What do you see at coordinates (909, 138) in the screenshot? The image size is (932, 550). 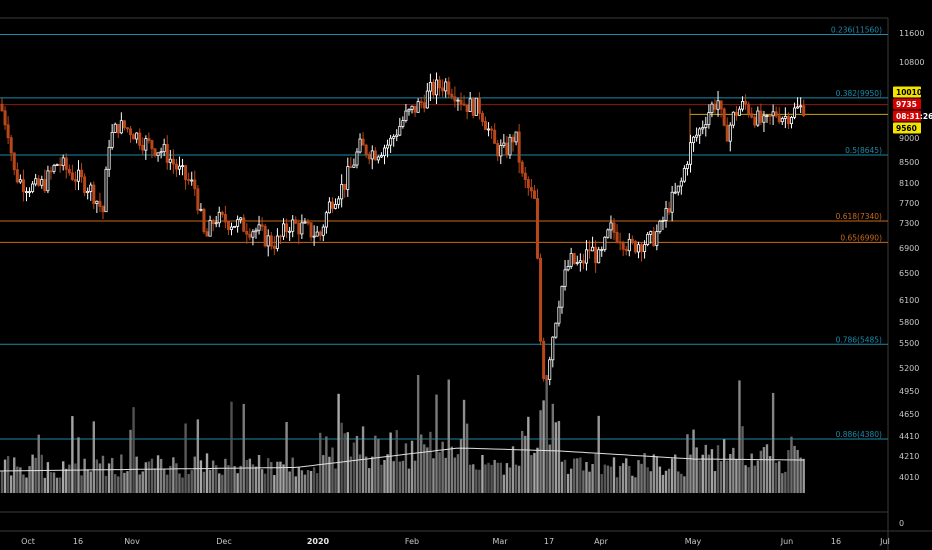 I see `y-tick-label: 9000` at bounding box center [909, 138].